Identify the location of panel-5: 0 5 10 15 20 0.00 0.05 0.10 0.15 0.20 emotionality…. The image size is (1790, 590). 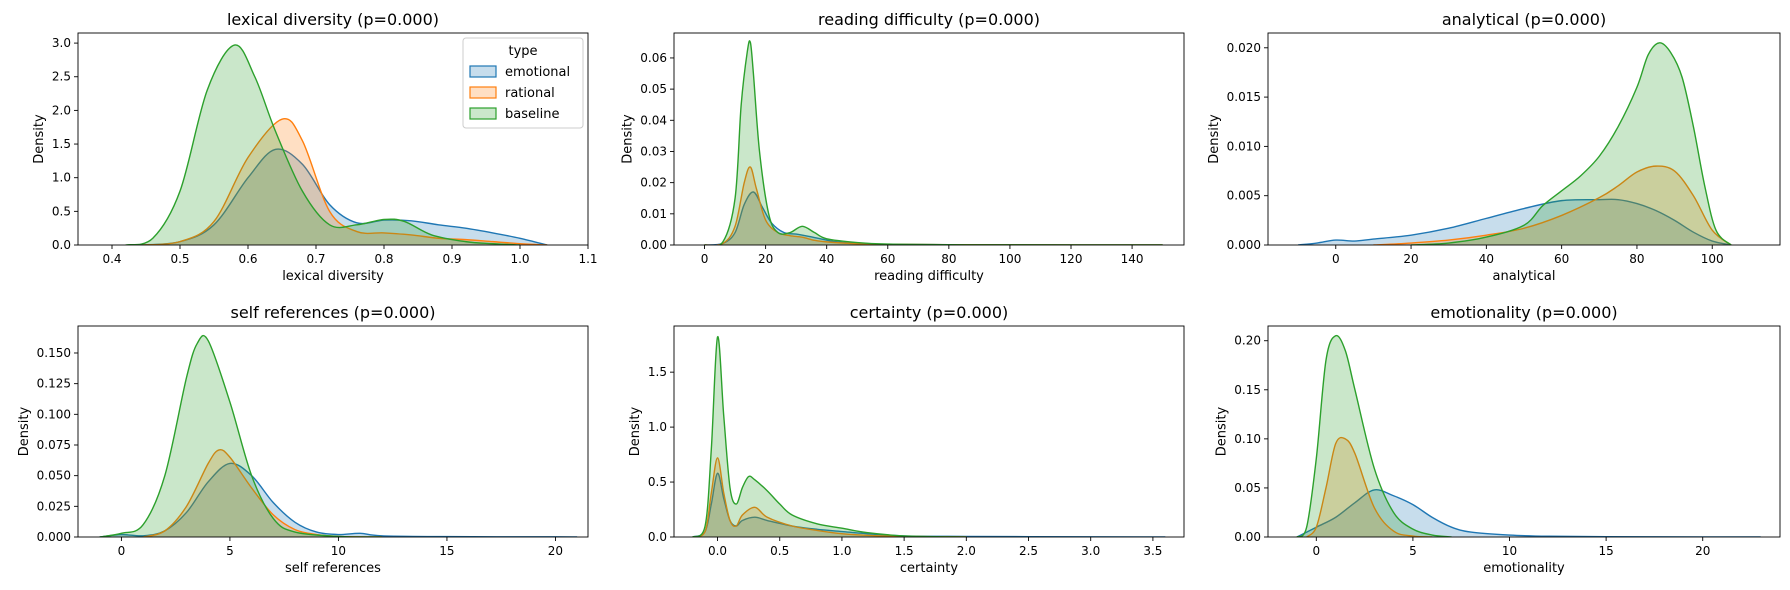
(1498, 439).